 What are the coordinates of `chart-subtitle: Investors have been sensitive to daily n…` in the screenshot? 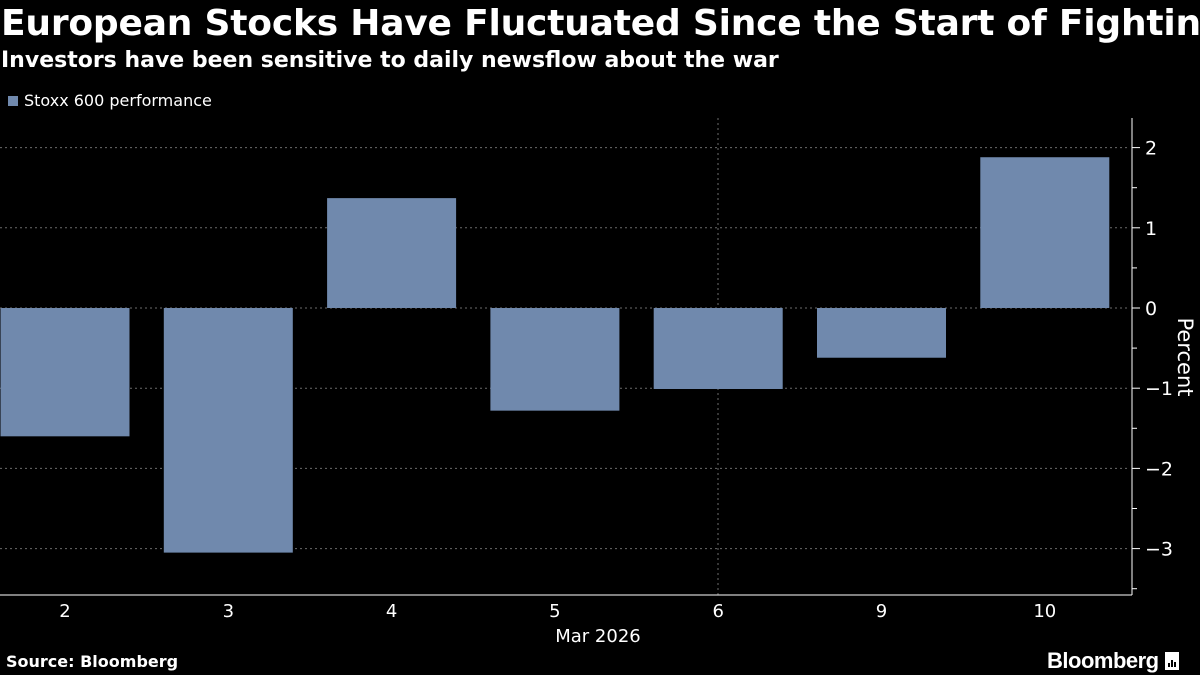 It's located at (390, 60).